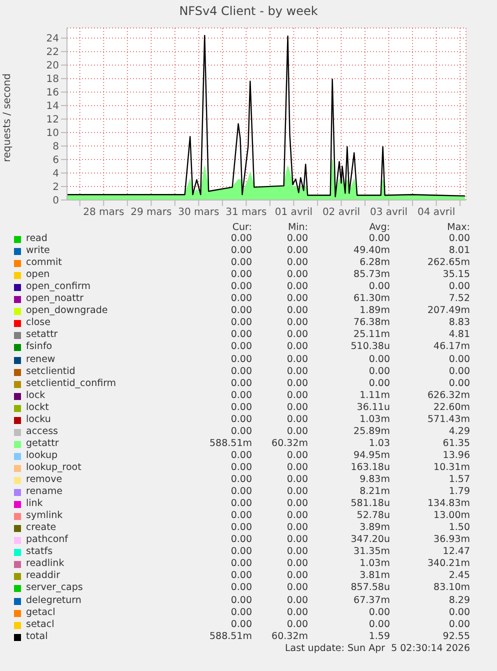 The width and height of the screenshot is (497, 671). Describe the element at coordinates (456, 443) in the screenshot. I see `data-label: 61.35` at that location.